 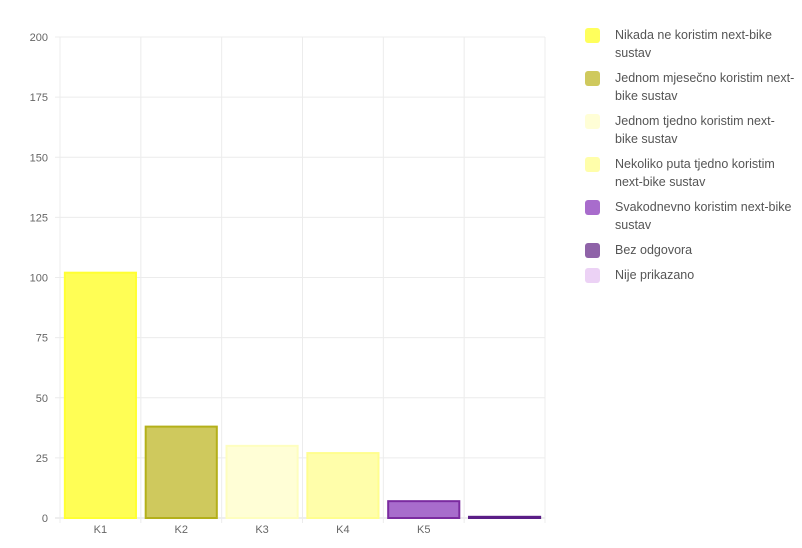 I want to click on y-tick-label: 100, so click(x=39, y=279).